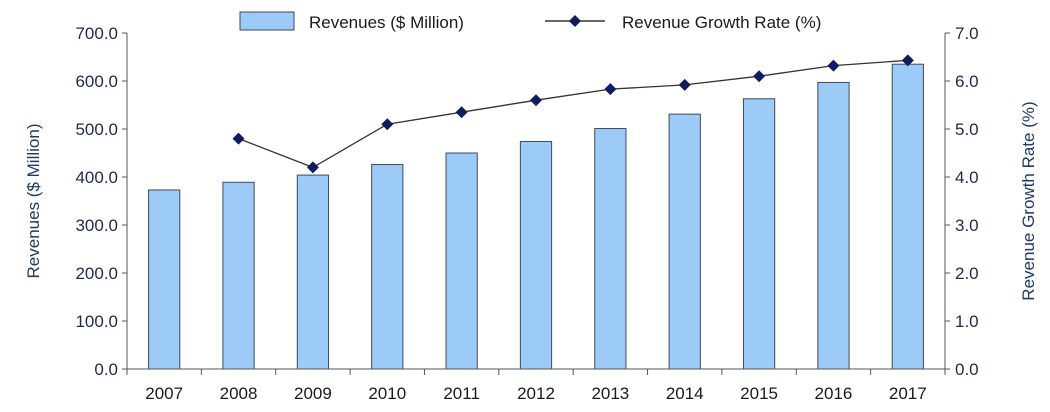 The height and width of the screenshot is (412, 1050). What do you see at coordinates (96, 33) in the screenshot?
I see `y-tick-label: 700.0` at bounding box center [96, 33].